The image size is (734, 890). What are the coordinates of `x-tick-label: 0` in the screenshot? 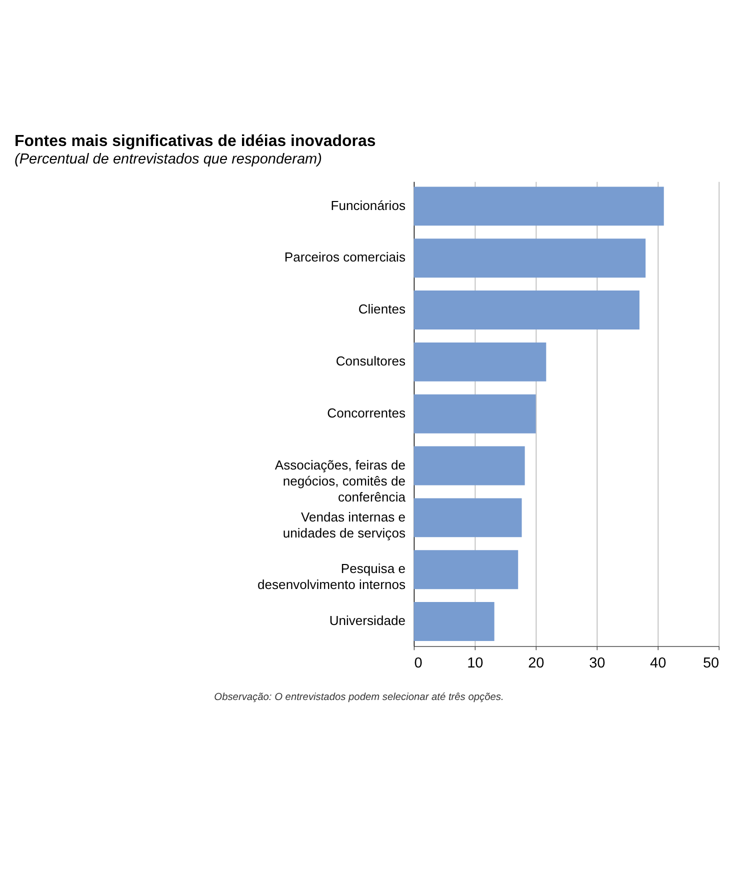 It's located at (418, 664).